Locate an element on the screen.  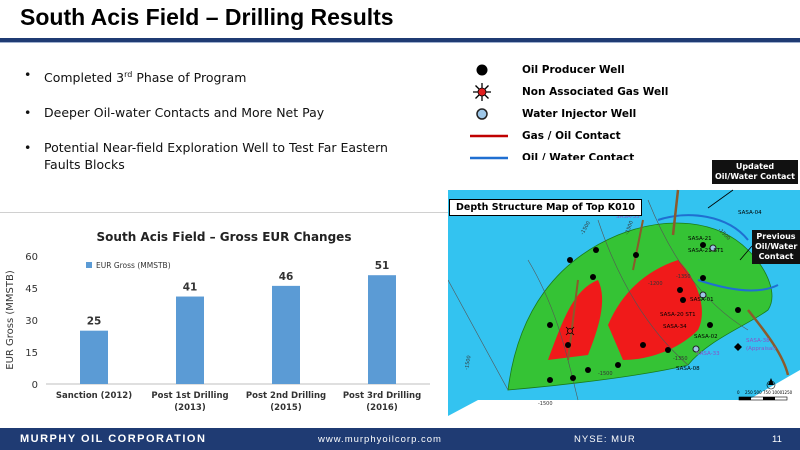
north-arrow-icon is located at coordinates (771, 384).